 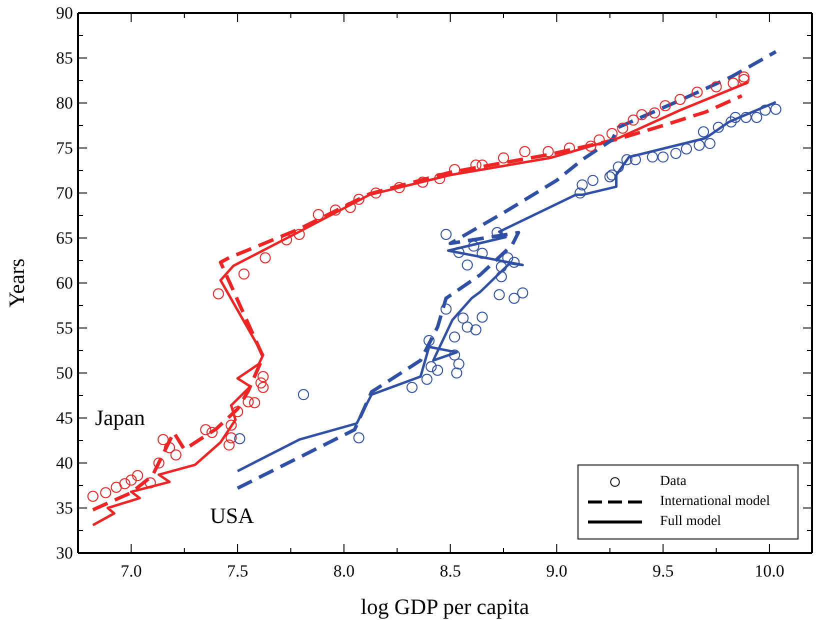 I want to click on y-tick-label: 60, so click(x=64, y=282).